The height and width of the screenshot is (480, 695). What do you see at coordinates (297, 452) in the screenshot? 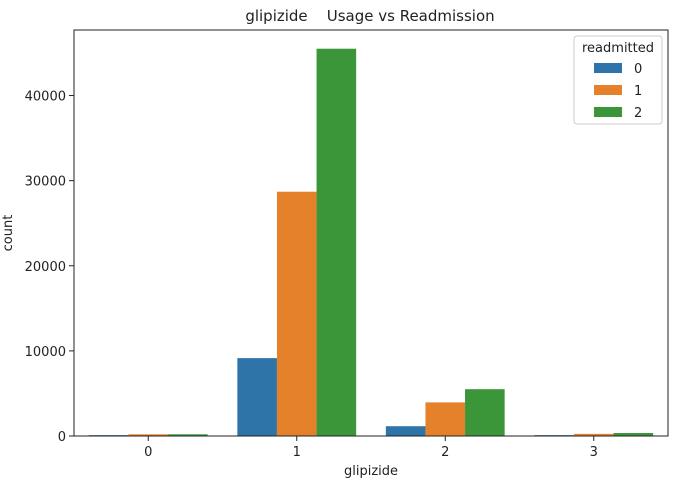
I see `x-tick-label: 1` at bounding box center [297, 452].